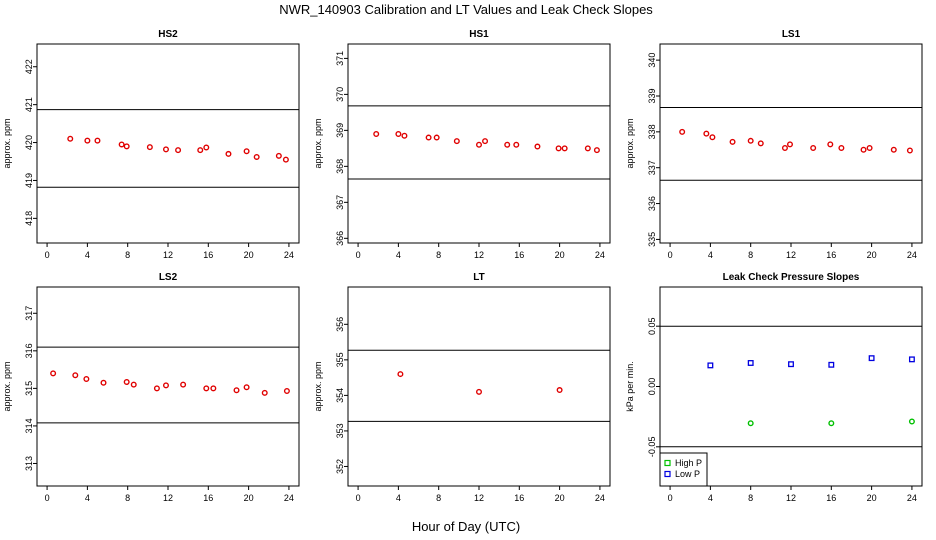 The height and width of the screenshot is (540, 936). Describe the element at coordinates (652, 131) in the screenshot. I see `y-tick-label: 338` at that location.